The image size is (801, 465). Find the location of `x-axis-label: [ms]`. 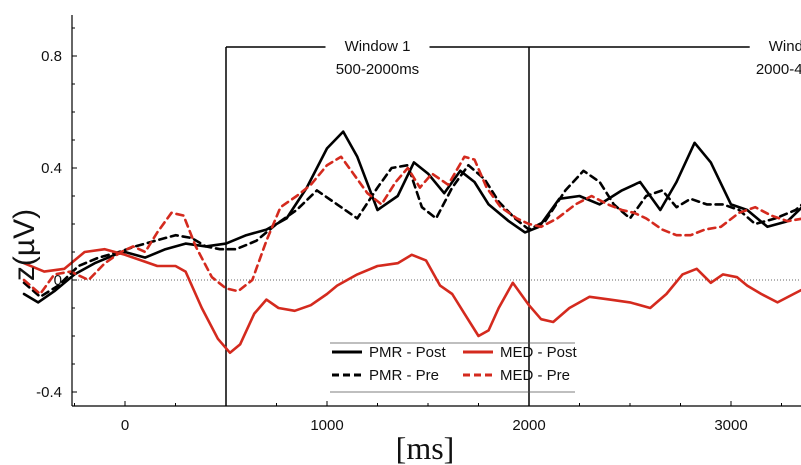

x-axis-label: [ms] is located at coordinates (425, 447).